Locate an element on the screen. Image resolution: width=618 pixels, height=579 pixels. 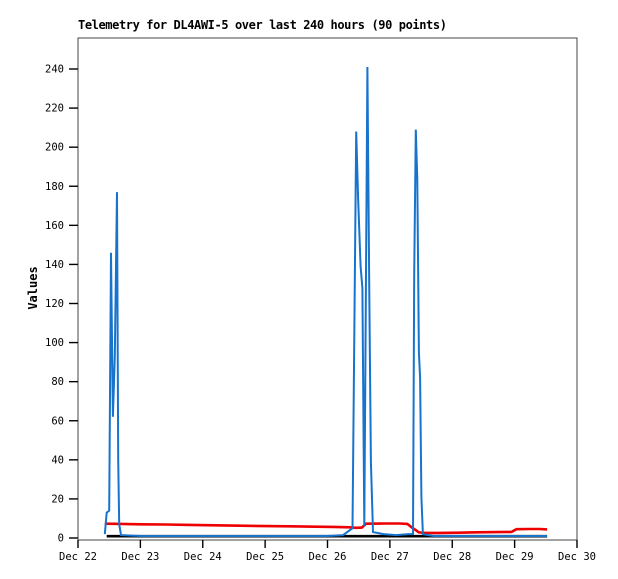
y-tick-label: 240 is located at coordinates (54, 70).